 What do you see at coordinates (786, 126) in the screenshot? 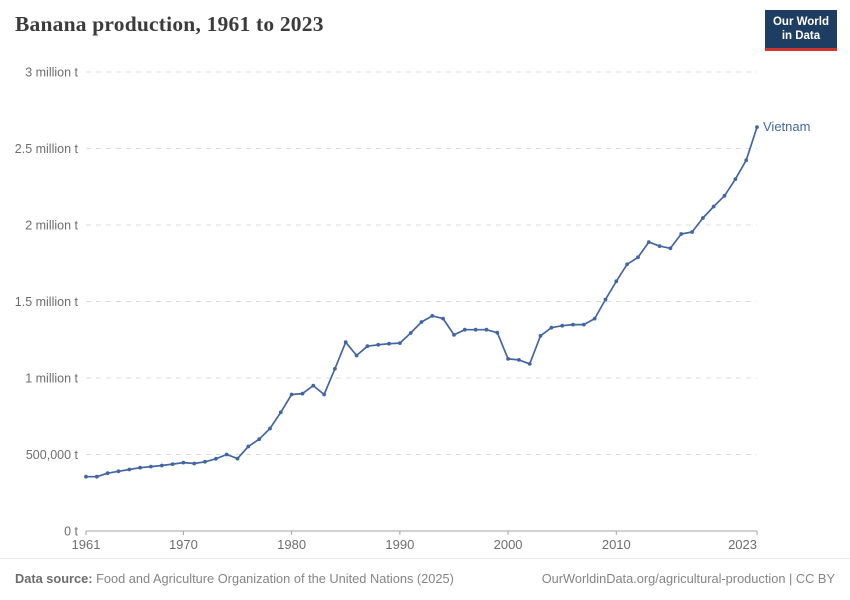
I see `series-end-label: Vietnam` at bounding box center [786, 126].